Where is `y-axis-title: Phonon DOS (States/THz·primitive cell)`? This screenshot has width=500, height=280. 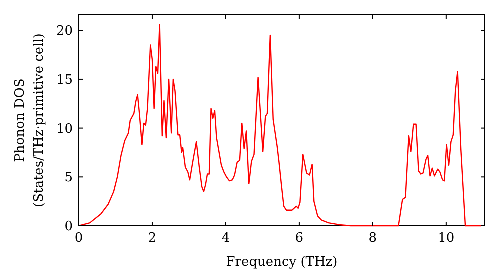 y-axis-title: Phonon DOS (States/THz·primitive cell) is located at coordinates (30, 120).